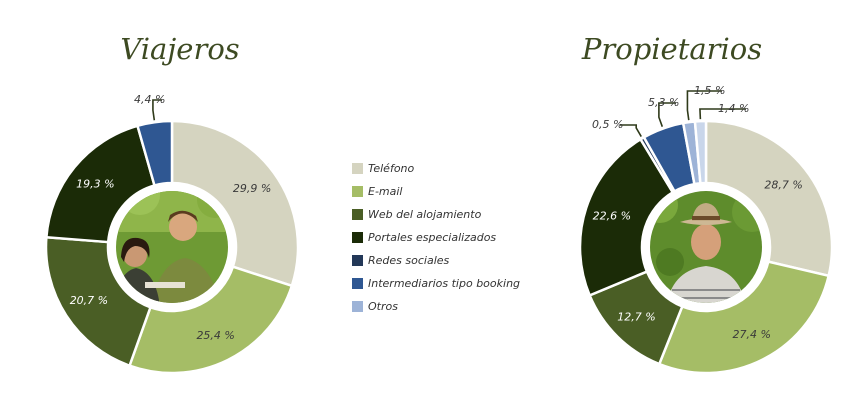 The height and width of the screenshot is (402, 861). I want to click on slice-viajeros-e-mail, so click(210, 320).